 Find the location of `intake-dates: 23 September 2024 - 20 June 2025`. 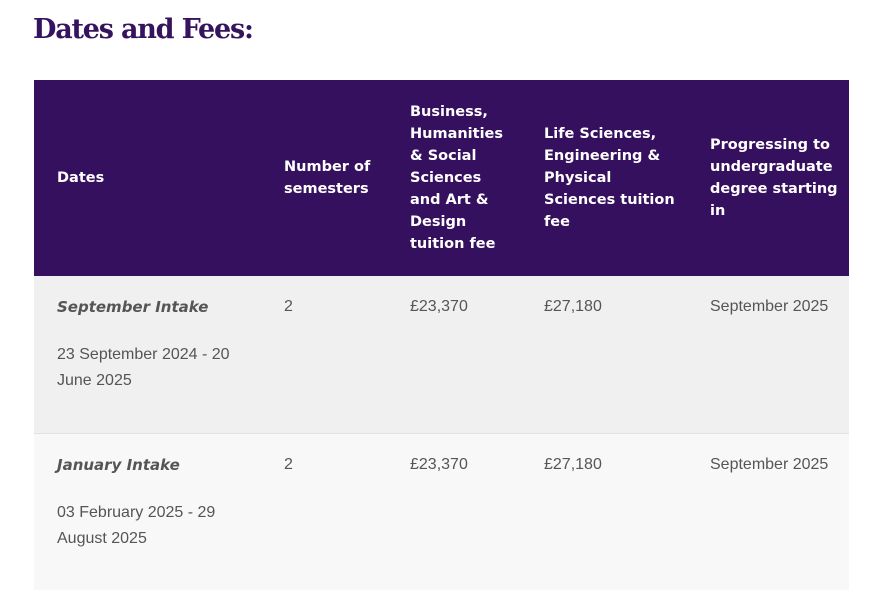

intake-dates: 23 September 2024 - 20 June 2025 is located at coordinates (143, 367).